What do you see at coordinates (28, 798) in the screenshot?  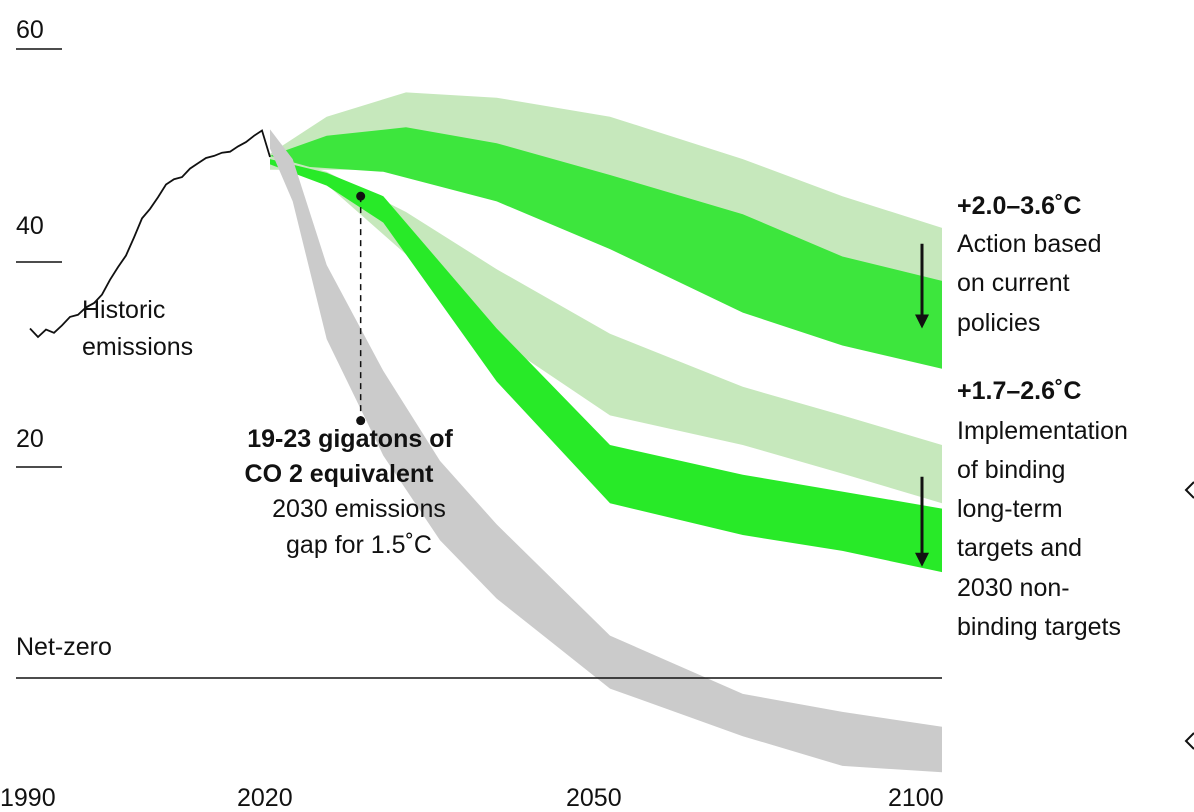 I see `x-tick-label: 1990` at bounding box center [28, 798].